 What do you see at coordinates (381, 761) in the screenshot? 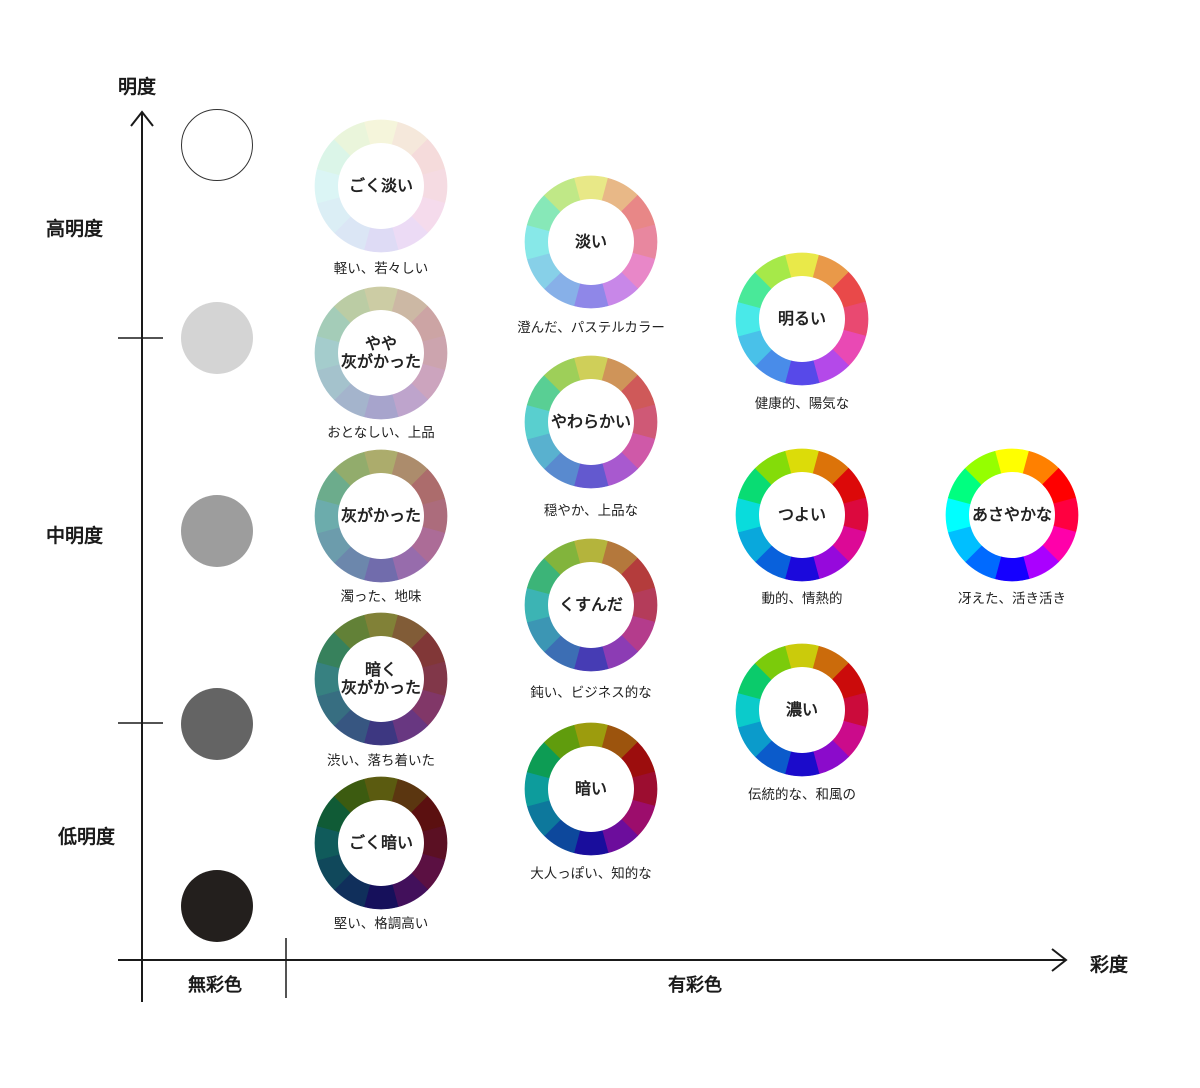
I see `tone-desc: 渋い、落ち着いた` at bounding box center [381, 761].